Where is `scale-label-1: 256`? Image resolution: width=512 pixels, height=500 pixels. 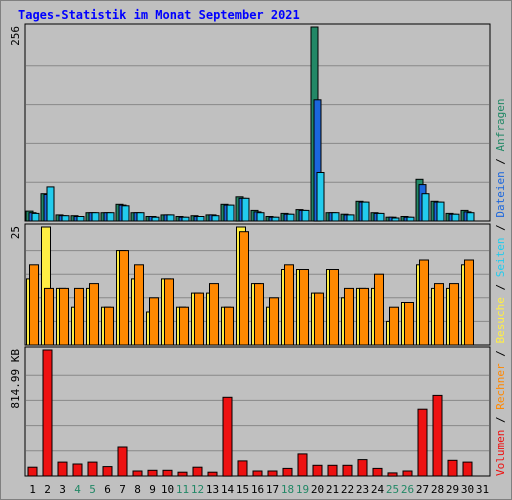
scale-label-1: 256 is located at coordinates (15, 36).